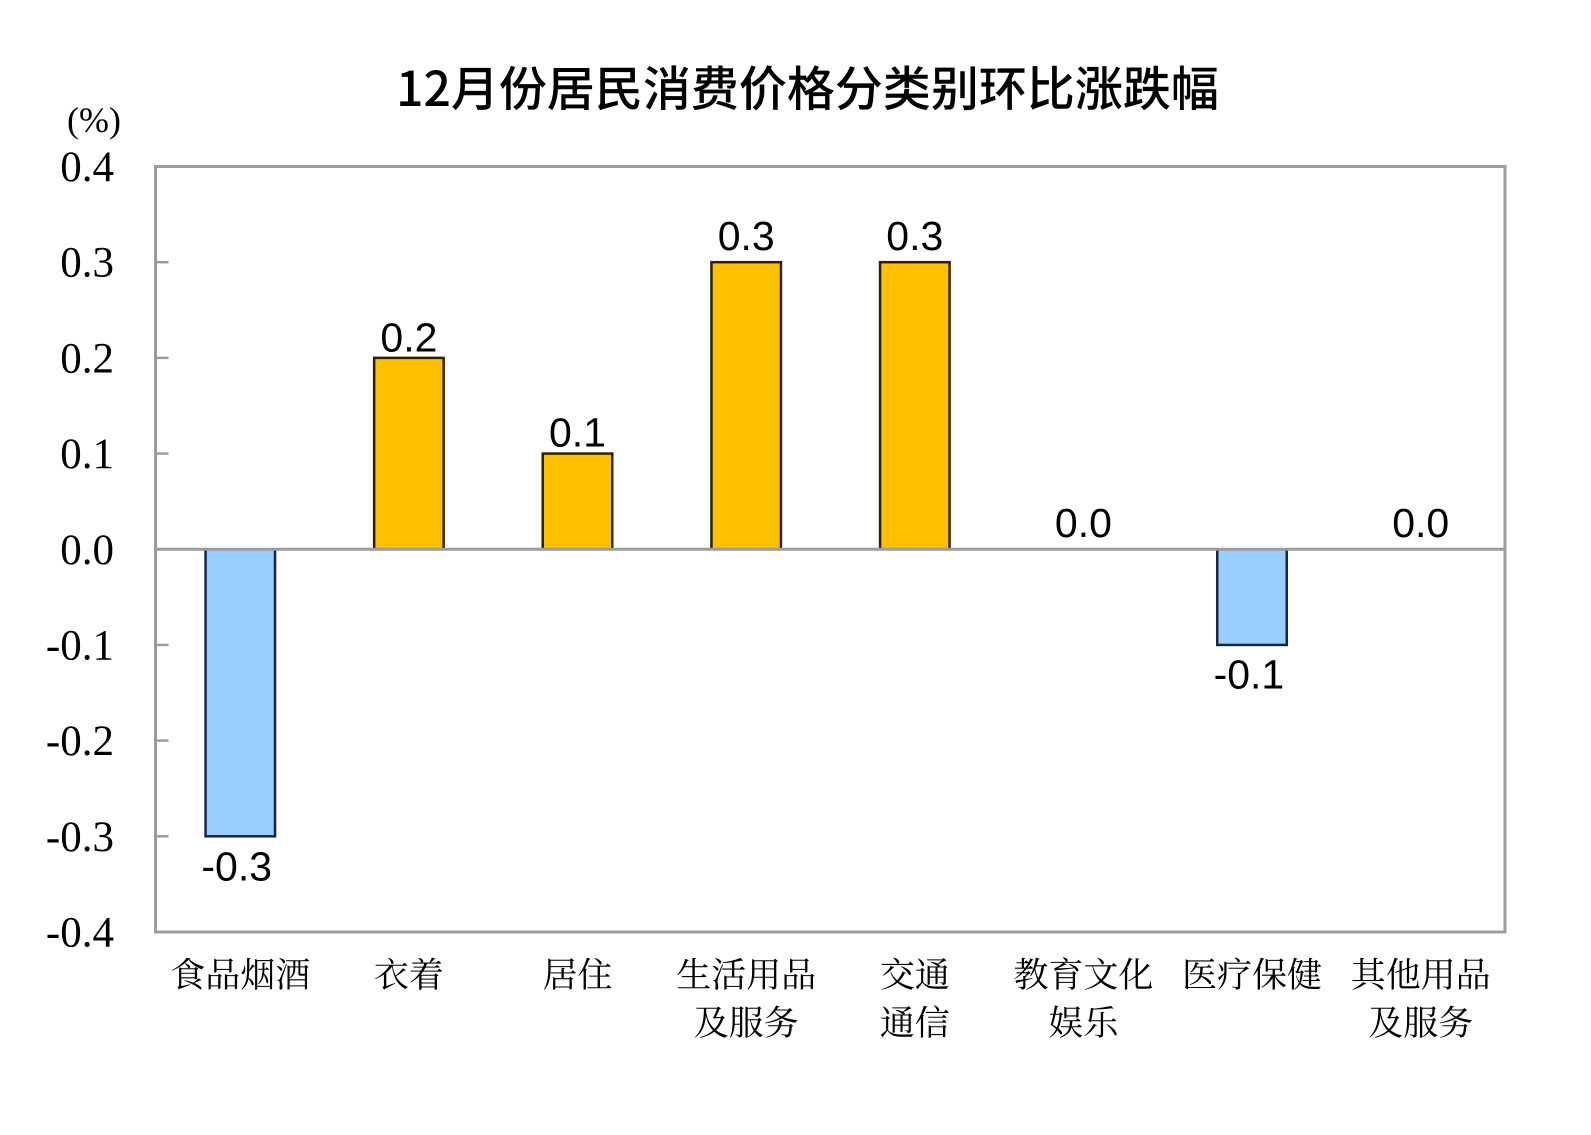 The width and height of the screenshot is (1591, 1135). I want to click on svg-text: -0.4, so click(80, 933).